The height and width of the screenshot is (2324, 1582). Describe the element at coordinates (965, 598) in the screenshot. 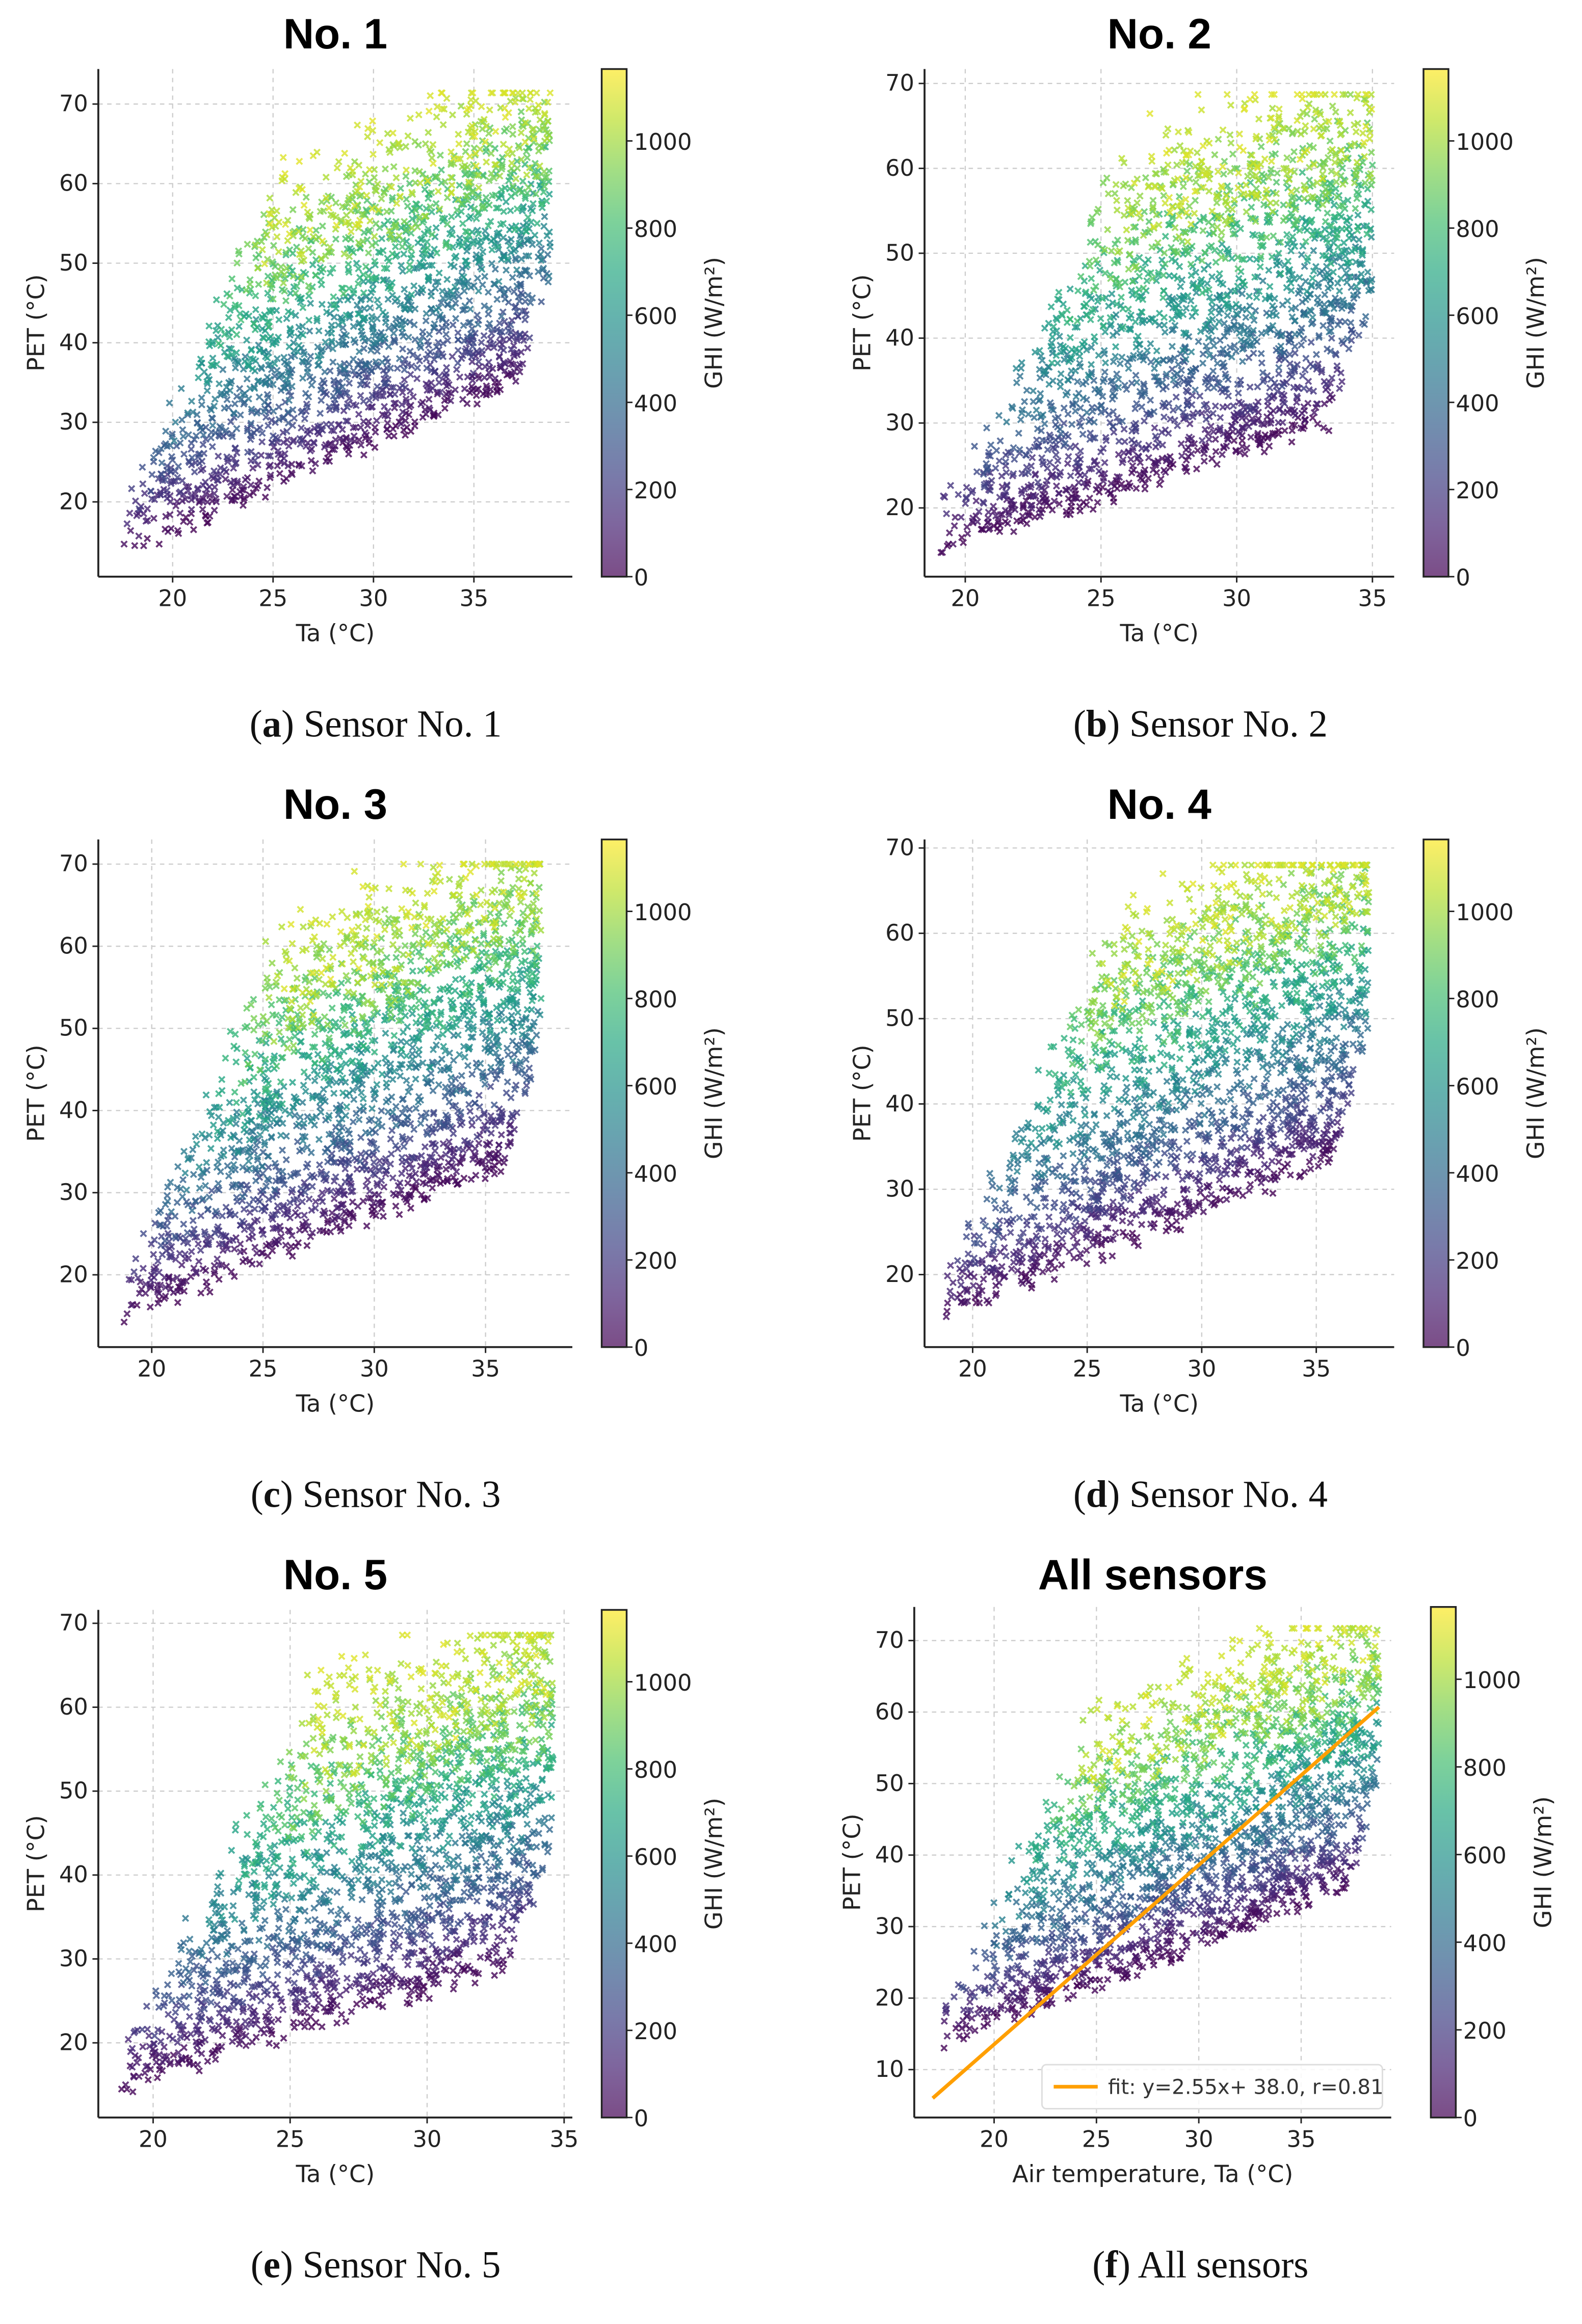

I see `x-tick-label: 20` at that location.